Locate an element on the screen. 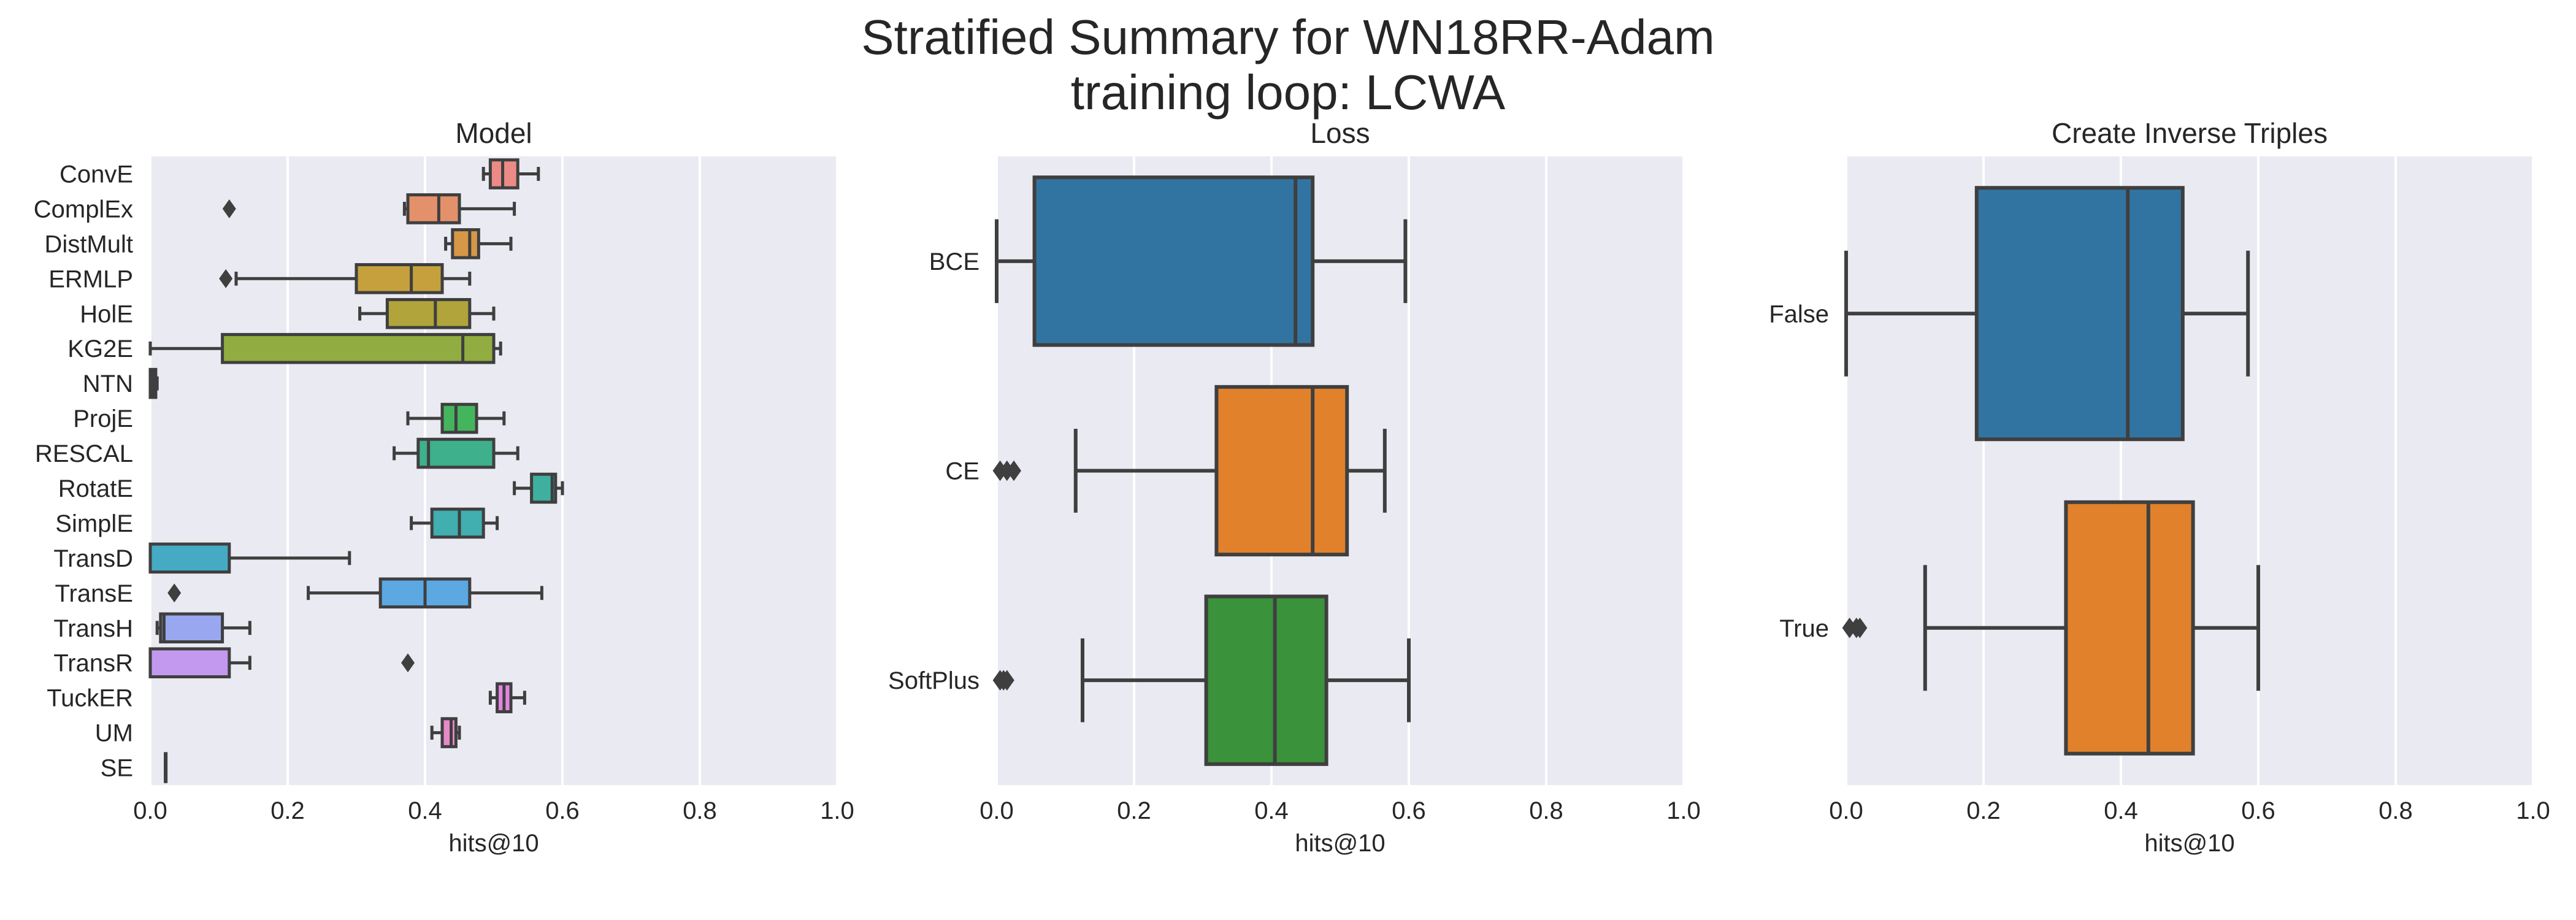 The image size is (2576, 920). box-ERMLP is located at coordinates (399, 278).